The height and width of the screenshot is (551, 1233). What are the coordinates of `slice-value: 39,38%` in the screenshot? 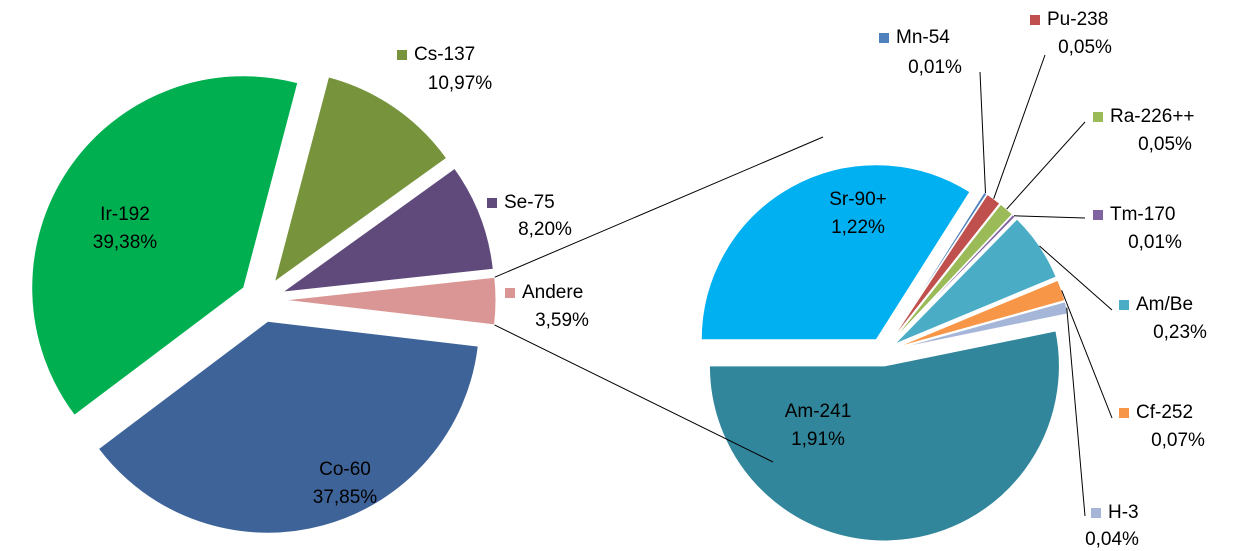 It's located at (125, 242).